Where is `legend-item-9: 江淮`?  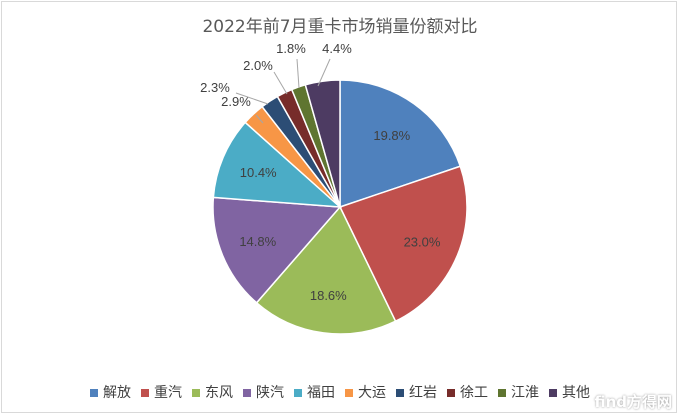 legend-item-9: 江淮 is located at coordinates (518, 392).